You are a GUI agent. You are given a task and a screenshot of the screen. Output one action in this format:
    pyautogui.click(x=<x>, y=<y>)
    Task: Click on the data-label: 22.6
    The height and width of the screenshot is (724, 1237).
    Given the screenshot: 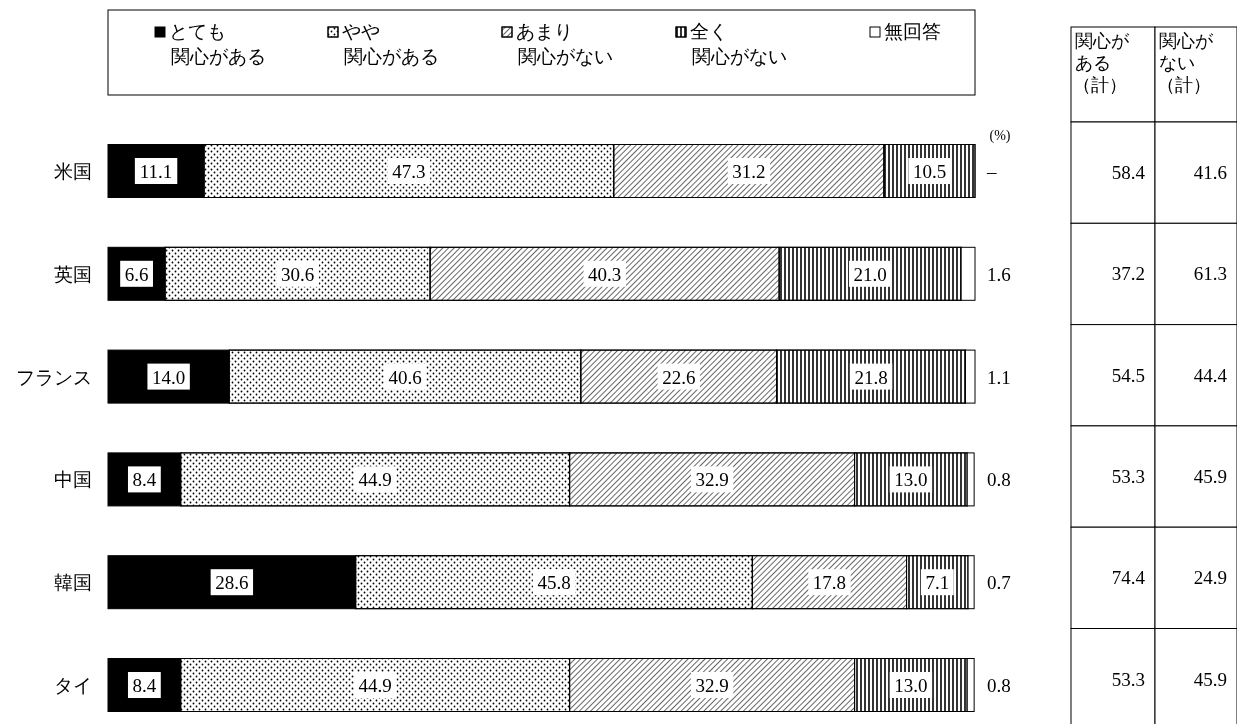 What is the action you would take?
    pyautogui.click(x=679, y=377)
    